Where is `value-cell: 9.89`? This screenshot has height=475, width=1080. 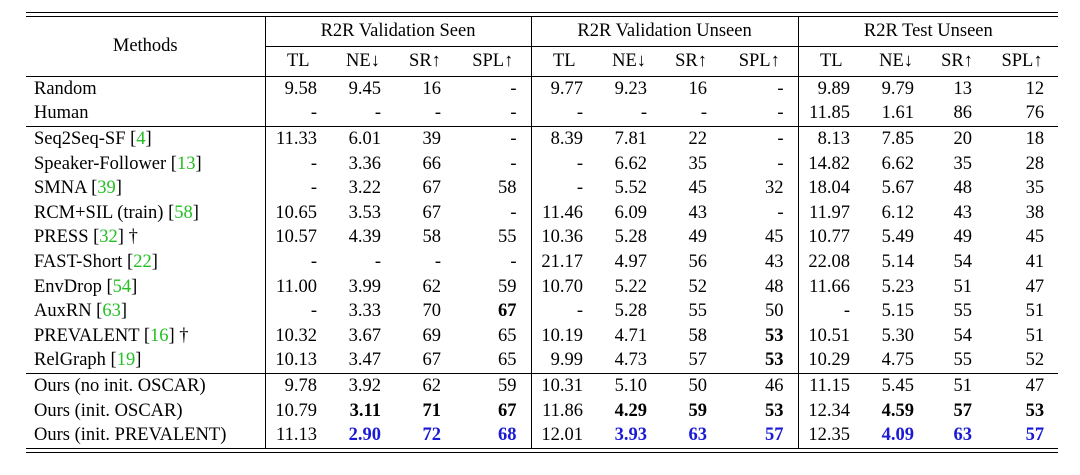 value-cell: 9.89 is located at coordinates (834, 88).